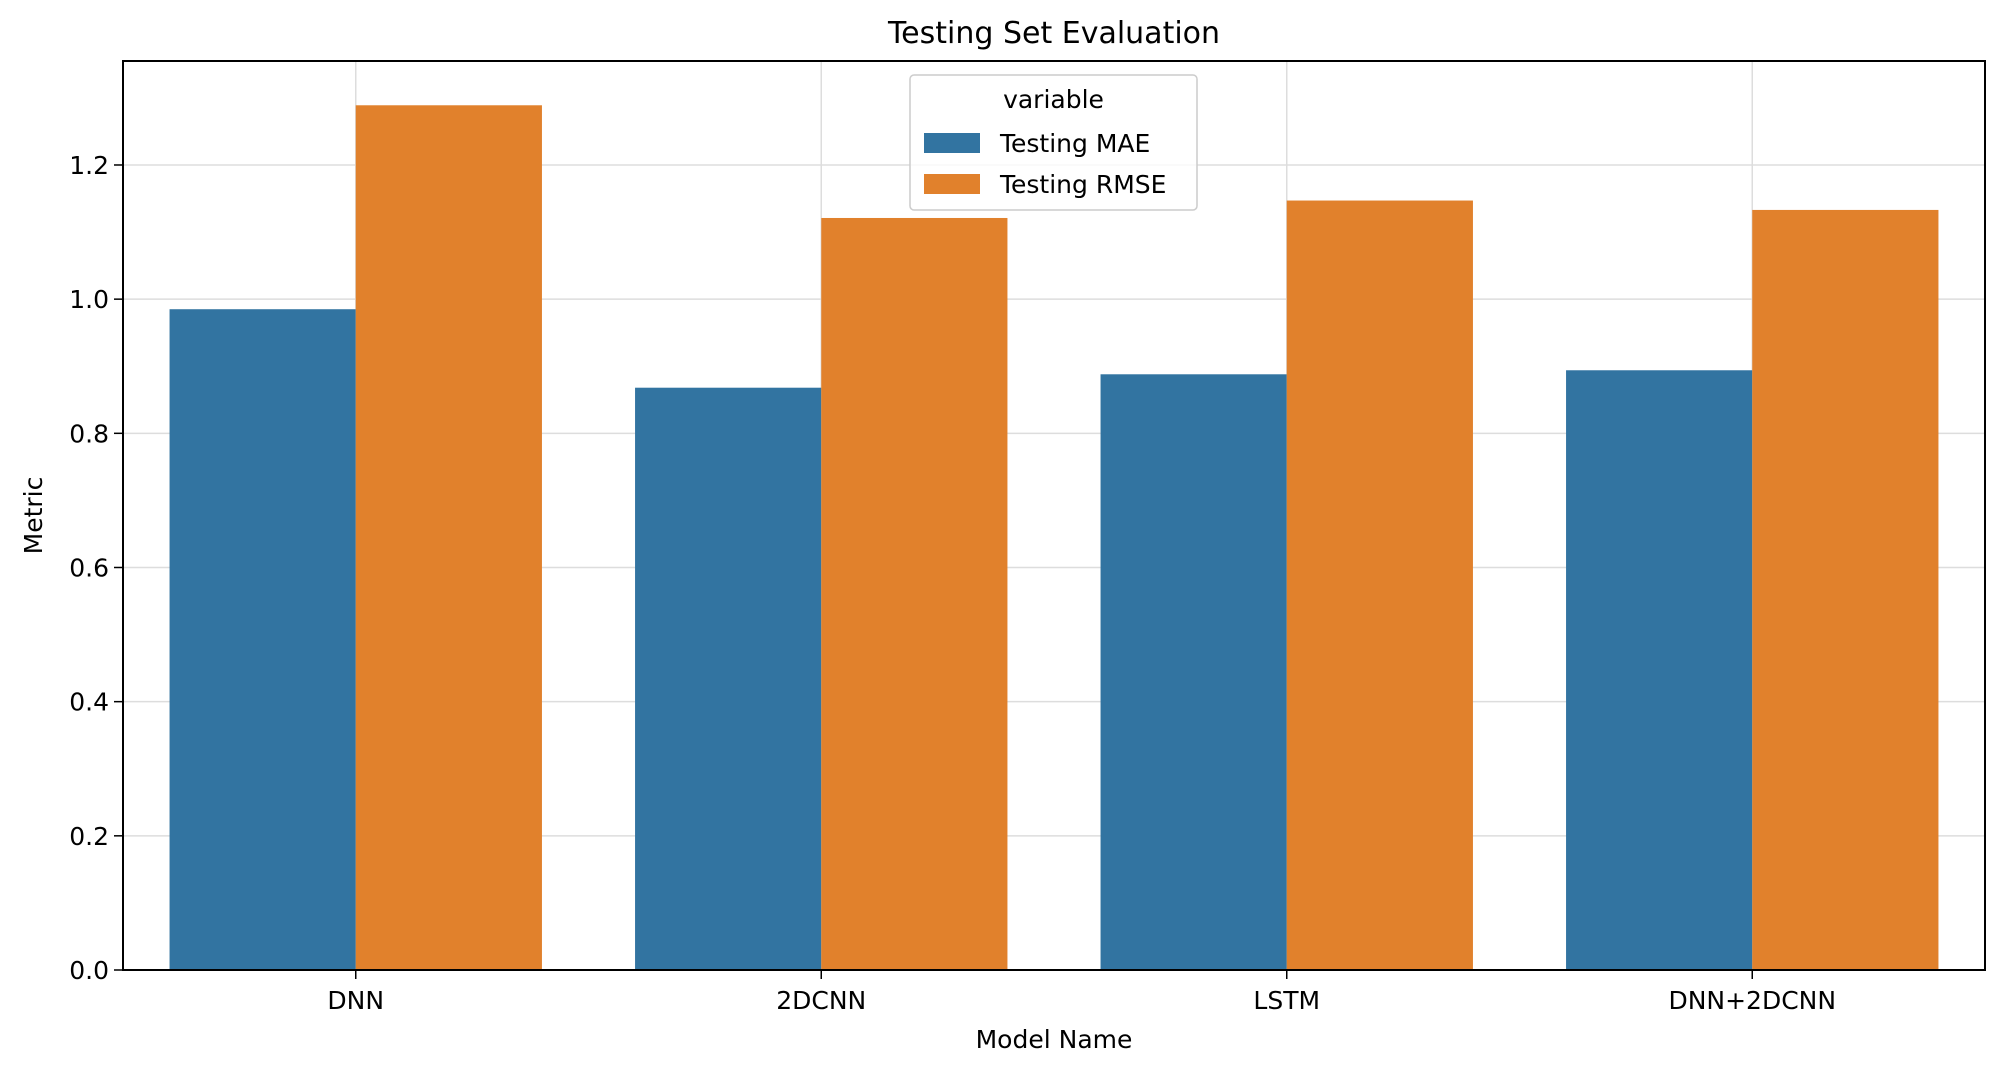 The height and width of the screenshot is (1075, 2002). What do you see at coordinates (1286, 1000) in the screenshot?
I see `x-tick-label: LSTM` at bounding box center [1286, 1000].